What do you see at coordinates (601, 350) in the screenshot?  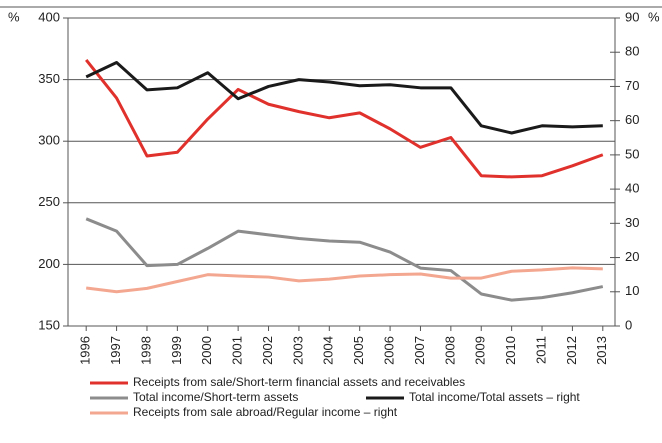 I see `x-tick-label: 2013` at bounding box center [601, 350].